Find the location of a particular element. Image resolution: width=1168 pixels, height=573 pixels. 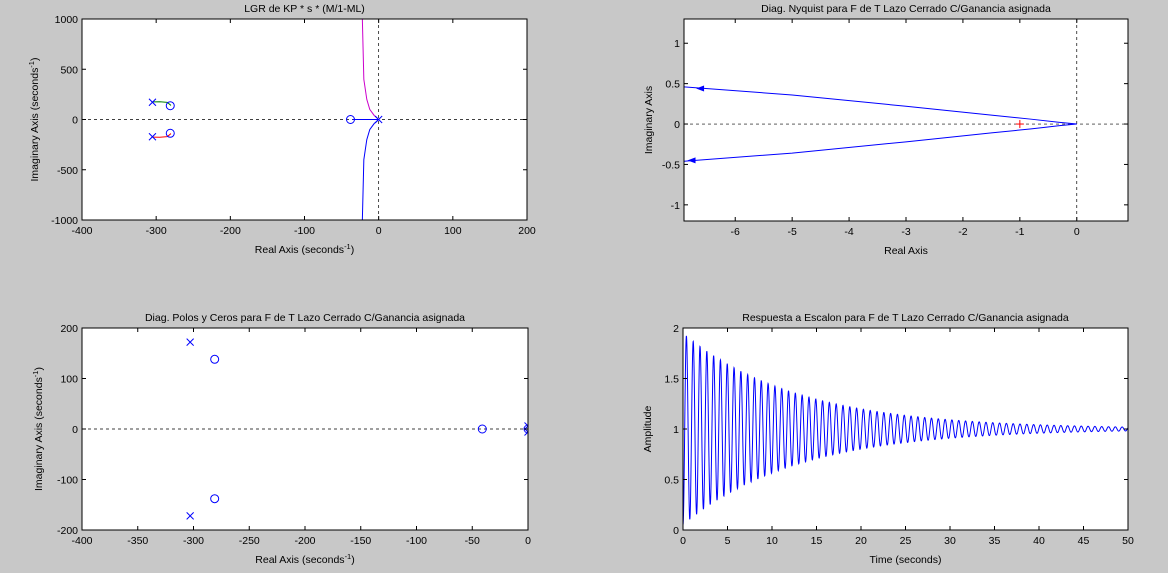

step-response-line is located at coordinates (905, 430).